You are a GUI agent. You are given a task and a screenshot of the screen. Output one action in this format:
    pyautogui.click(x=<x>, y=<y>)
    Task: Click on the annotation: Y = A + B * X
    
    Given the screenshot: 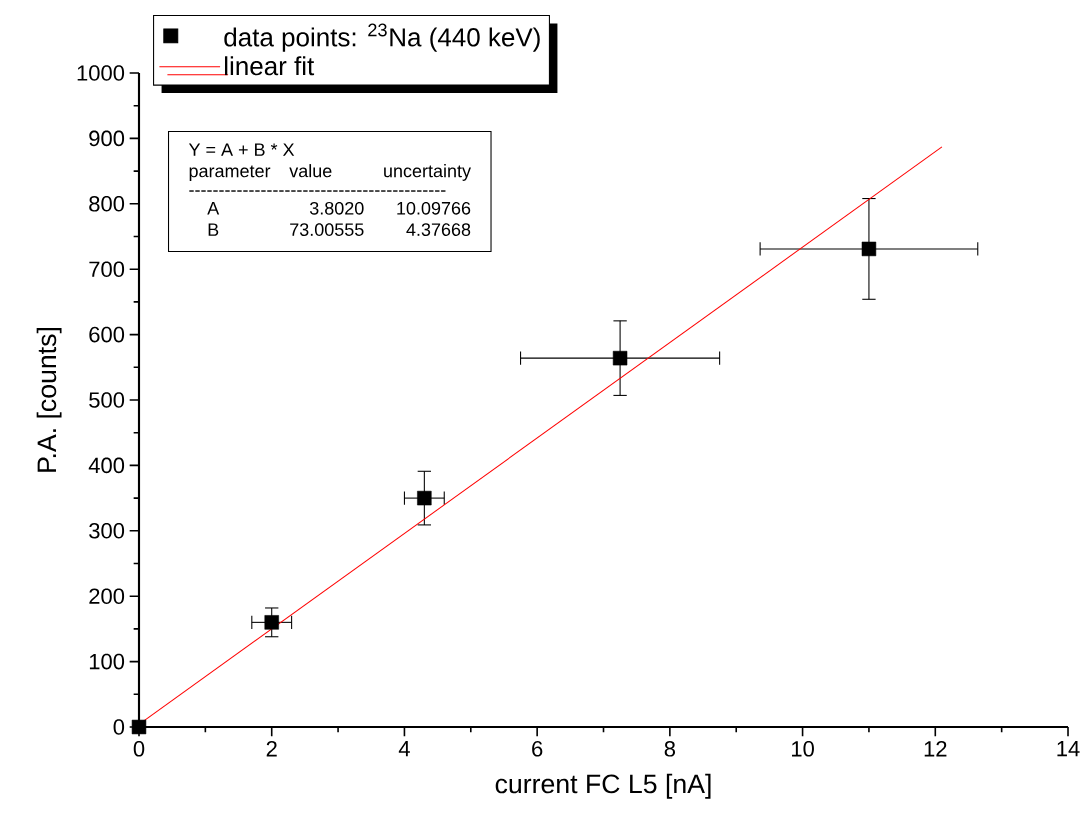 What is the action you would take?
    pyautogui.click(x=241, y=149)
    